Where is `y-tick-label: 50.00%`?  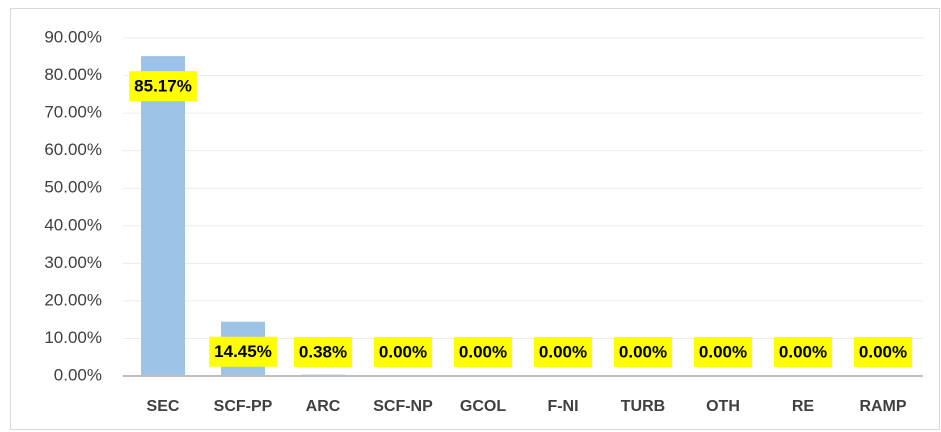 y-tick-label: 50.00% is located at coordinates (73, 187).